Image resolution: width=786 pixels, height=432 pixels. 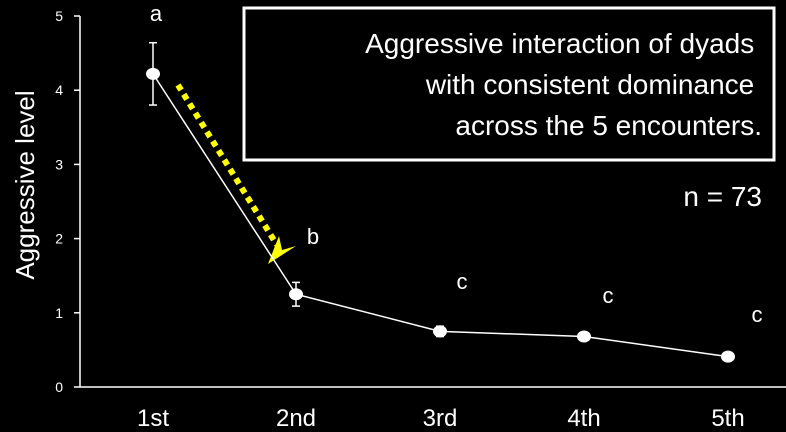 I want to click on y-axis-label: Aggressive level, so click(x=25, y=184).